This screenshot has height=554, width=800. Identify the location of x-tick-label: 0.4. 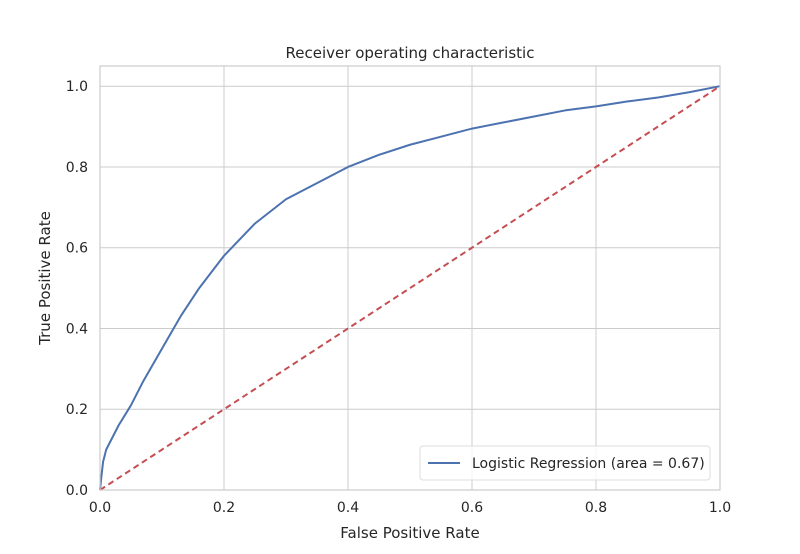
(348, 508).